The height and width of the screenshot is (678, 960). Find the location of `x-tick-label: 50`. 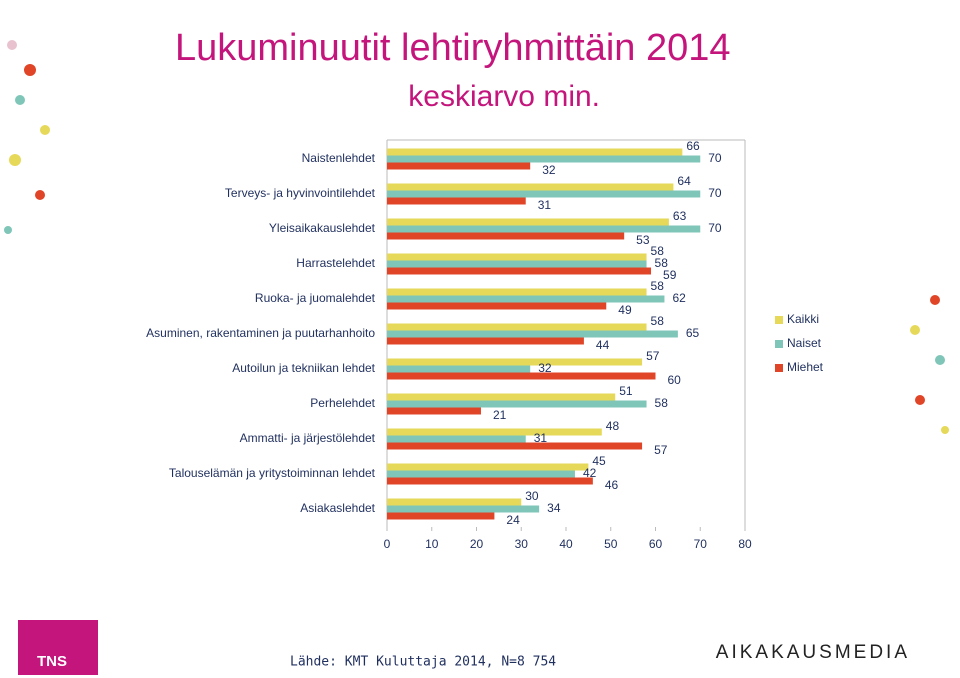

x-tick-label: 50 is located at coordinates (611, 544).